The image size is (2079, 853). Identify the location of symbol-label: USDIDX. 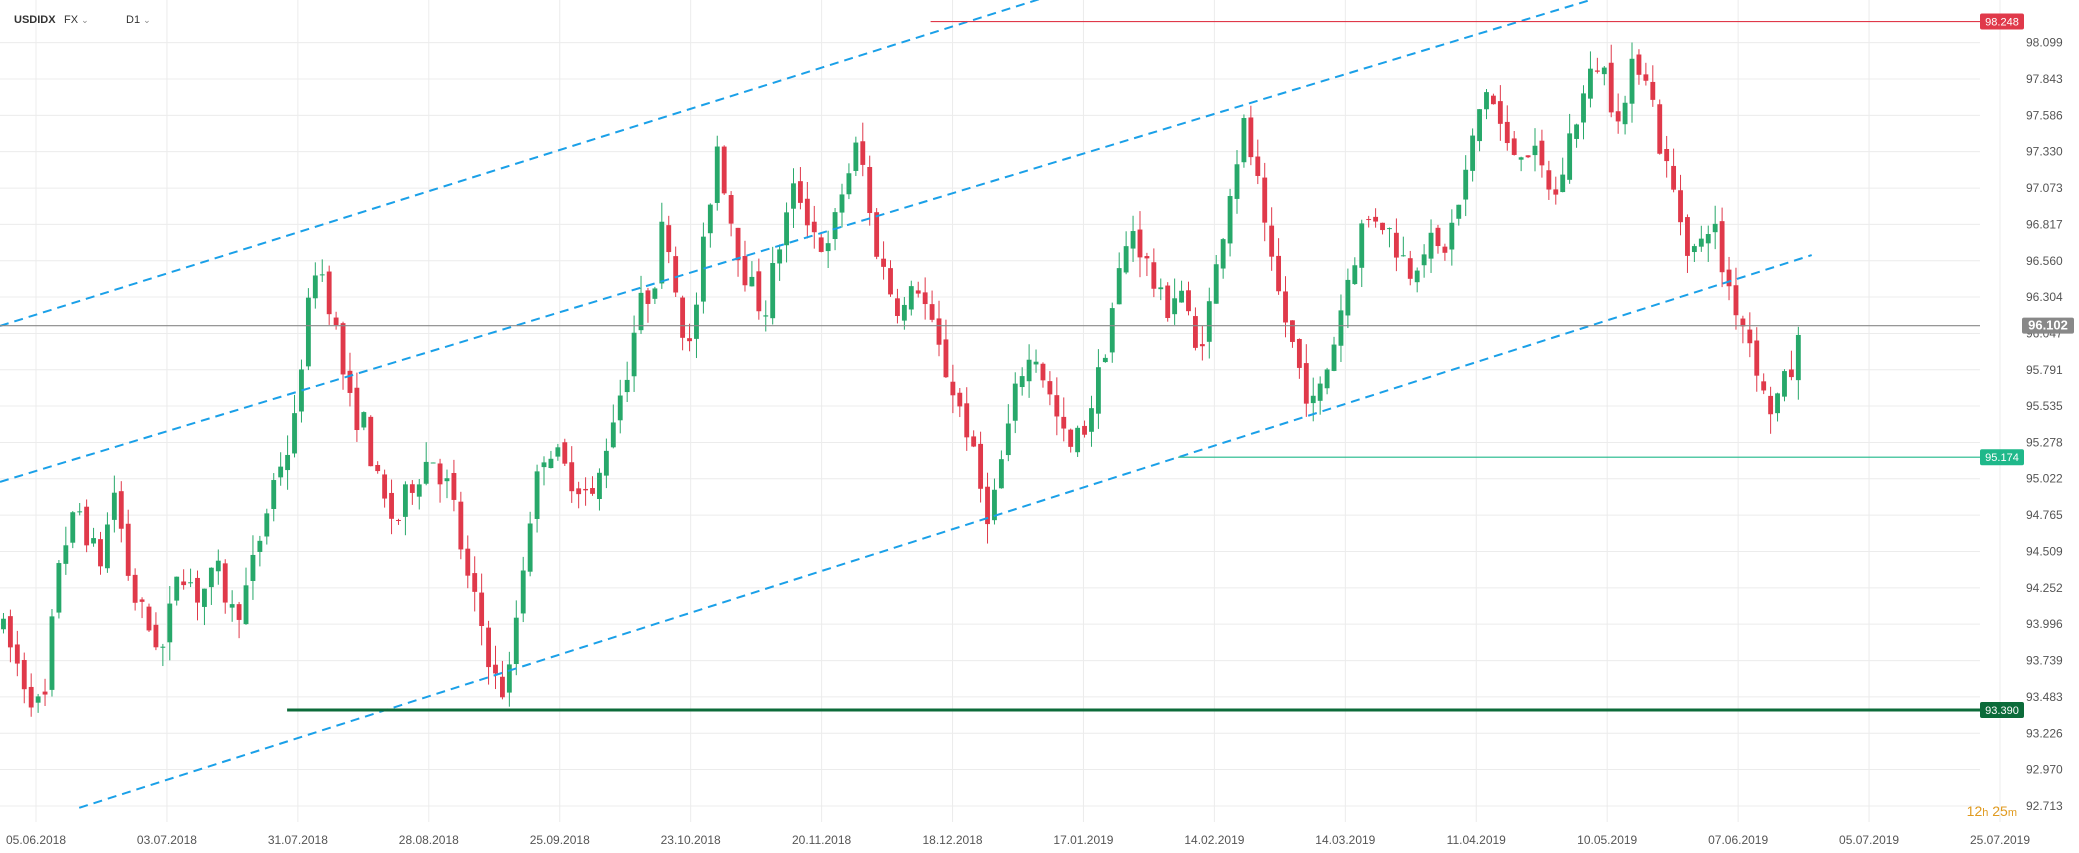
(35, 20).